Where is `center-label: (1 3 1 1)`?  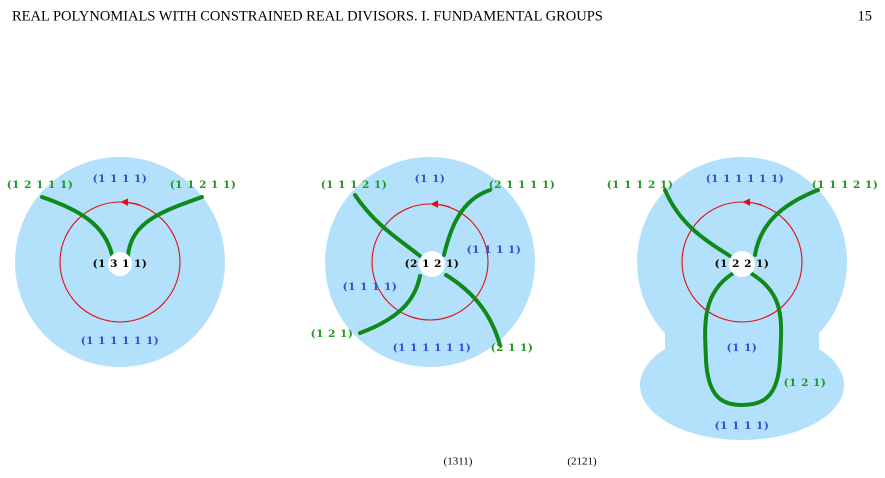
center-label: (1 3 1 1) is located at coordinates (120, 264).